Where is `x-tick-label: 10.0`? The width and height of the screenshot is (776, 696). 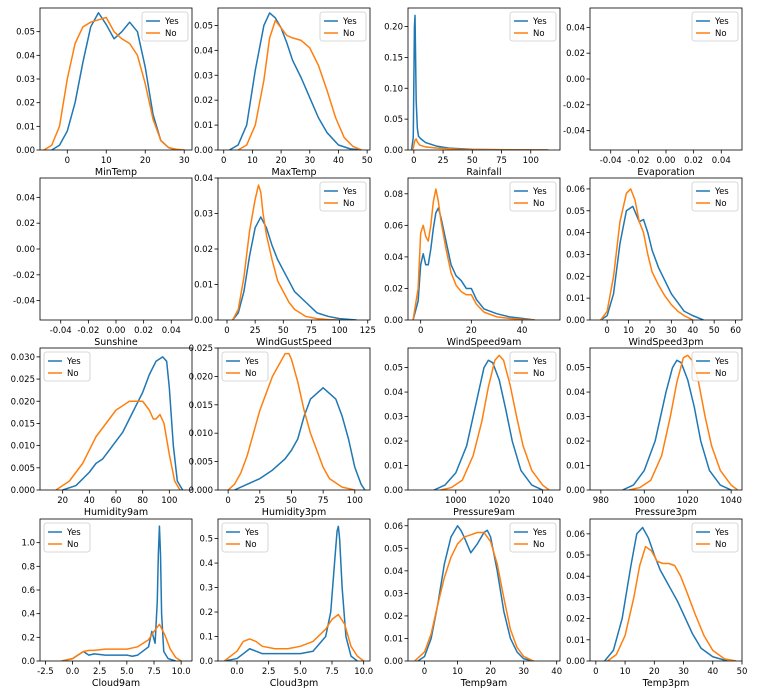 x-tick-label: 10.0 is located at coordinates (363, 672).